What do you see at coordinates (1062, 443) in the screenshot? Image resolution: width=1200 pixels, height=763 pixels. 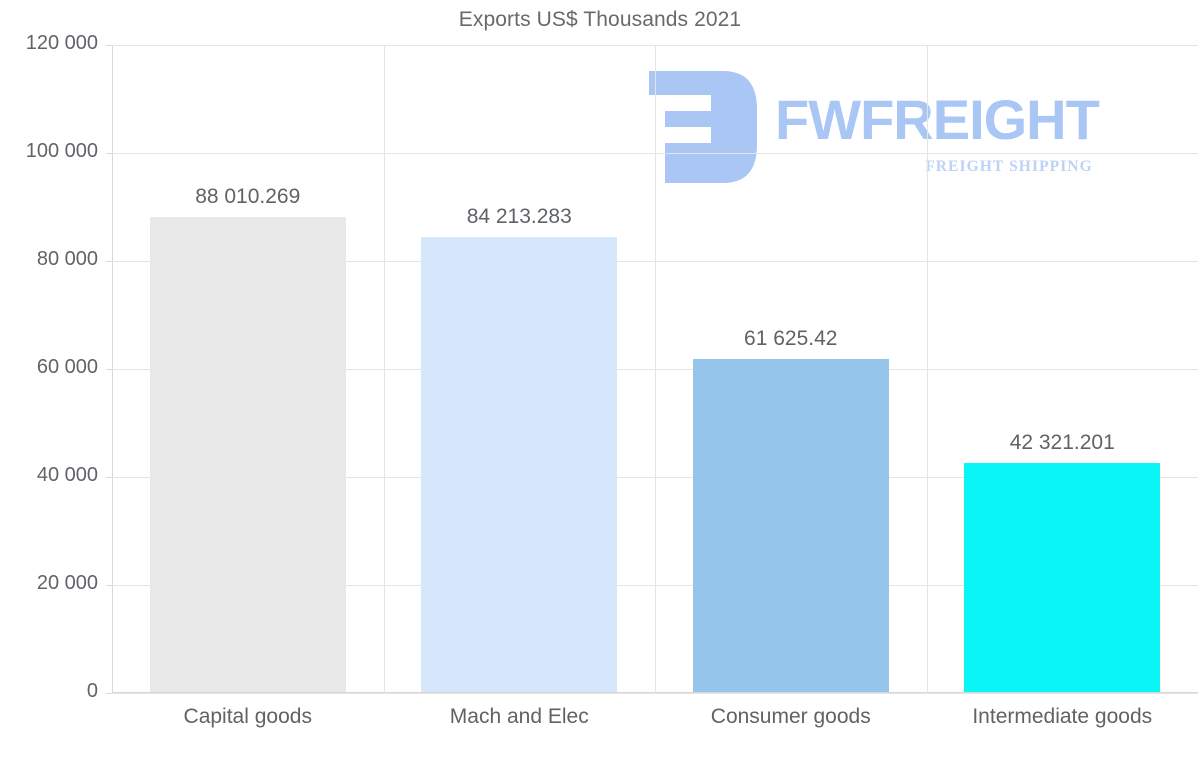 I see `bar-value-label: 42 321.201` at bounding box center [1062, 443].